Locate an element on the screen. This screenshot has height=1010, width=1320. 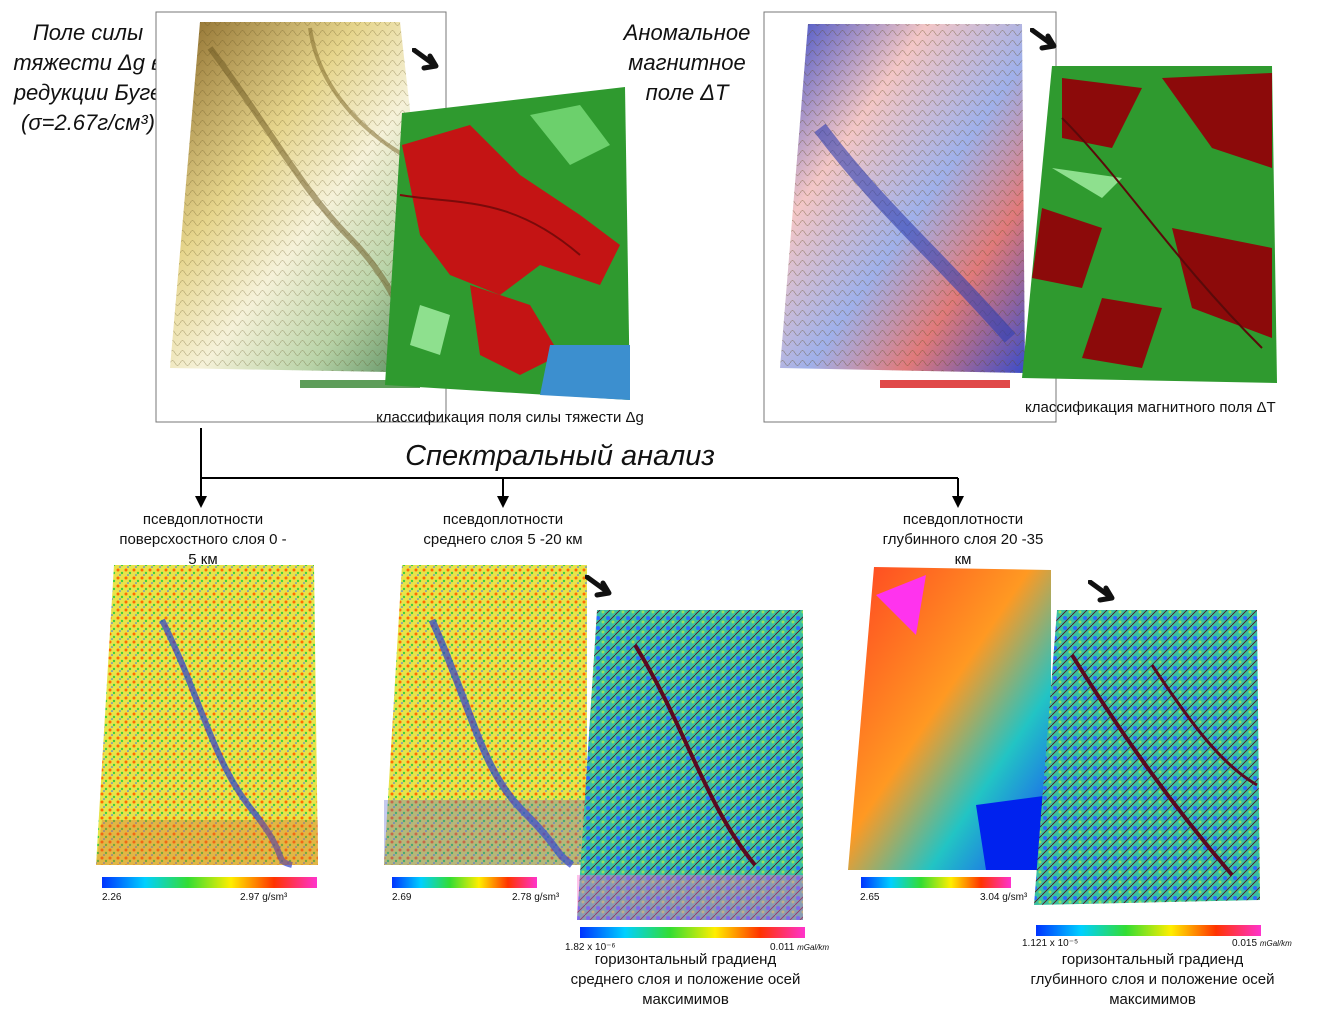
layer-1-map-svg is located at coordinates (485, 726).